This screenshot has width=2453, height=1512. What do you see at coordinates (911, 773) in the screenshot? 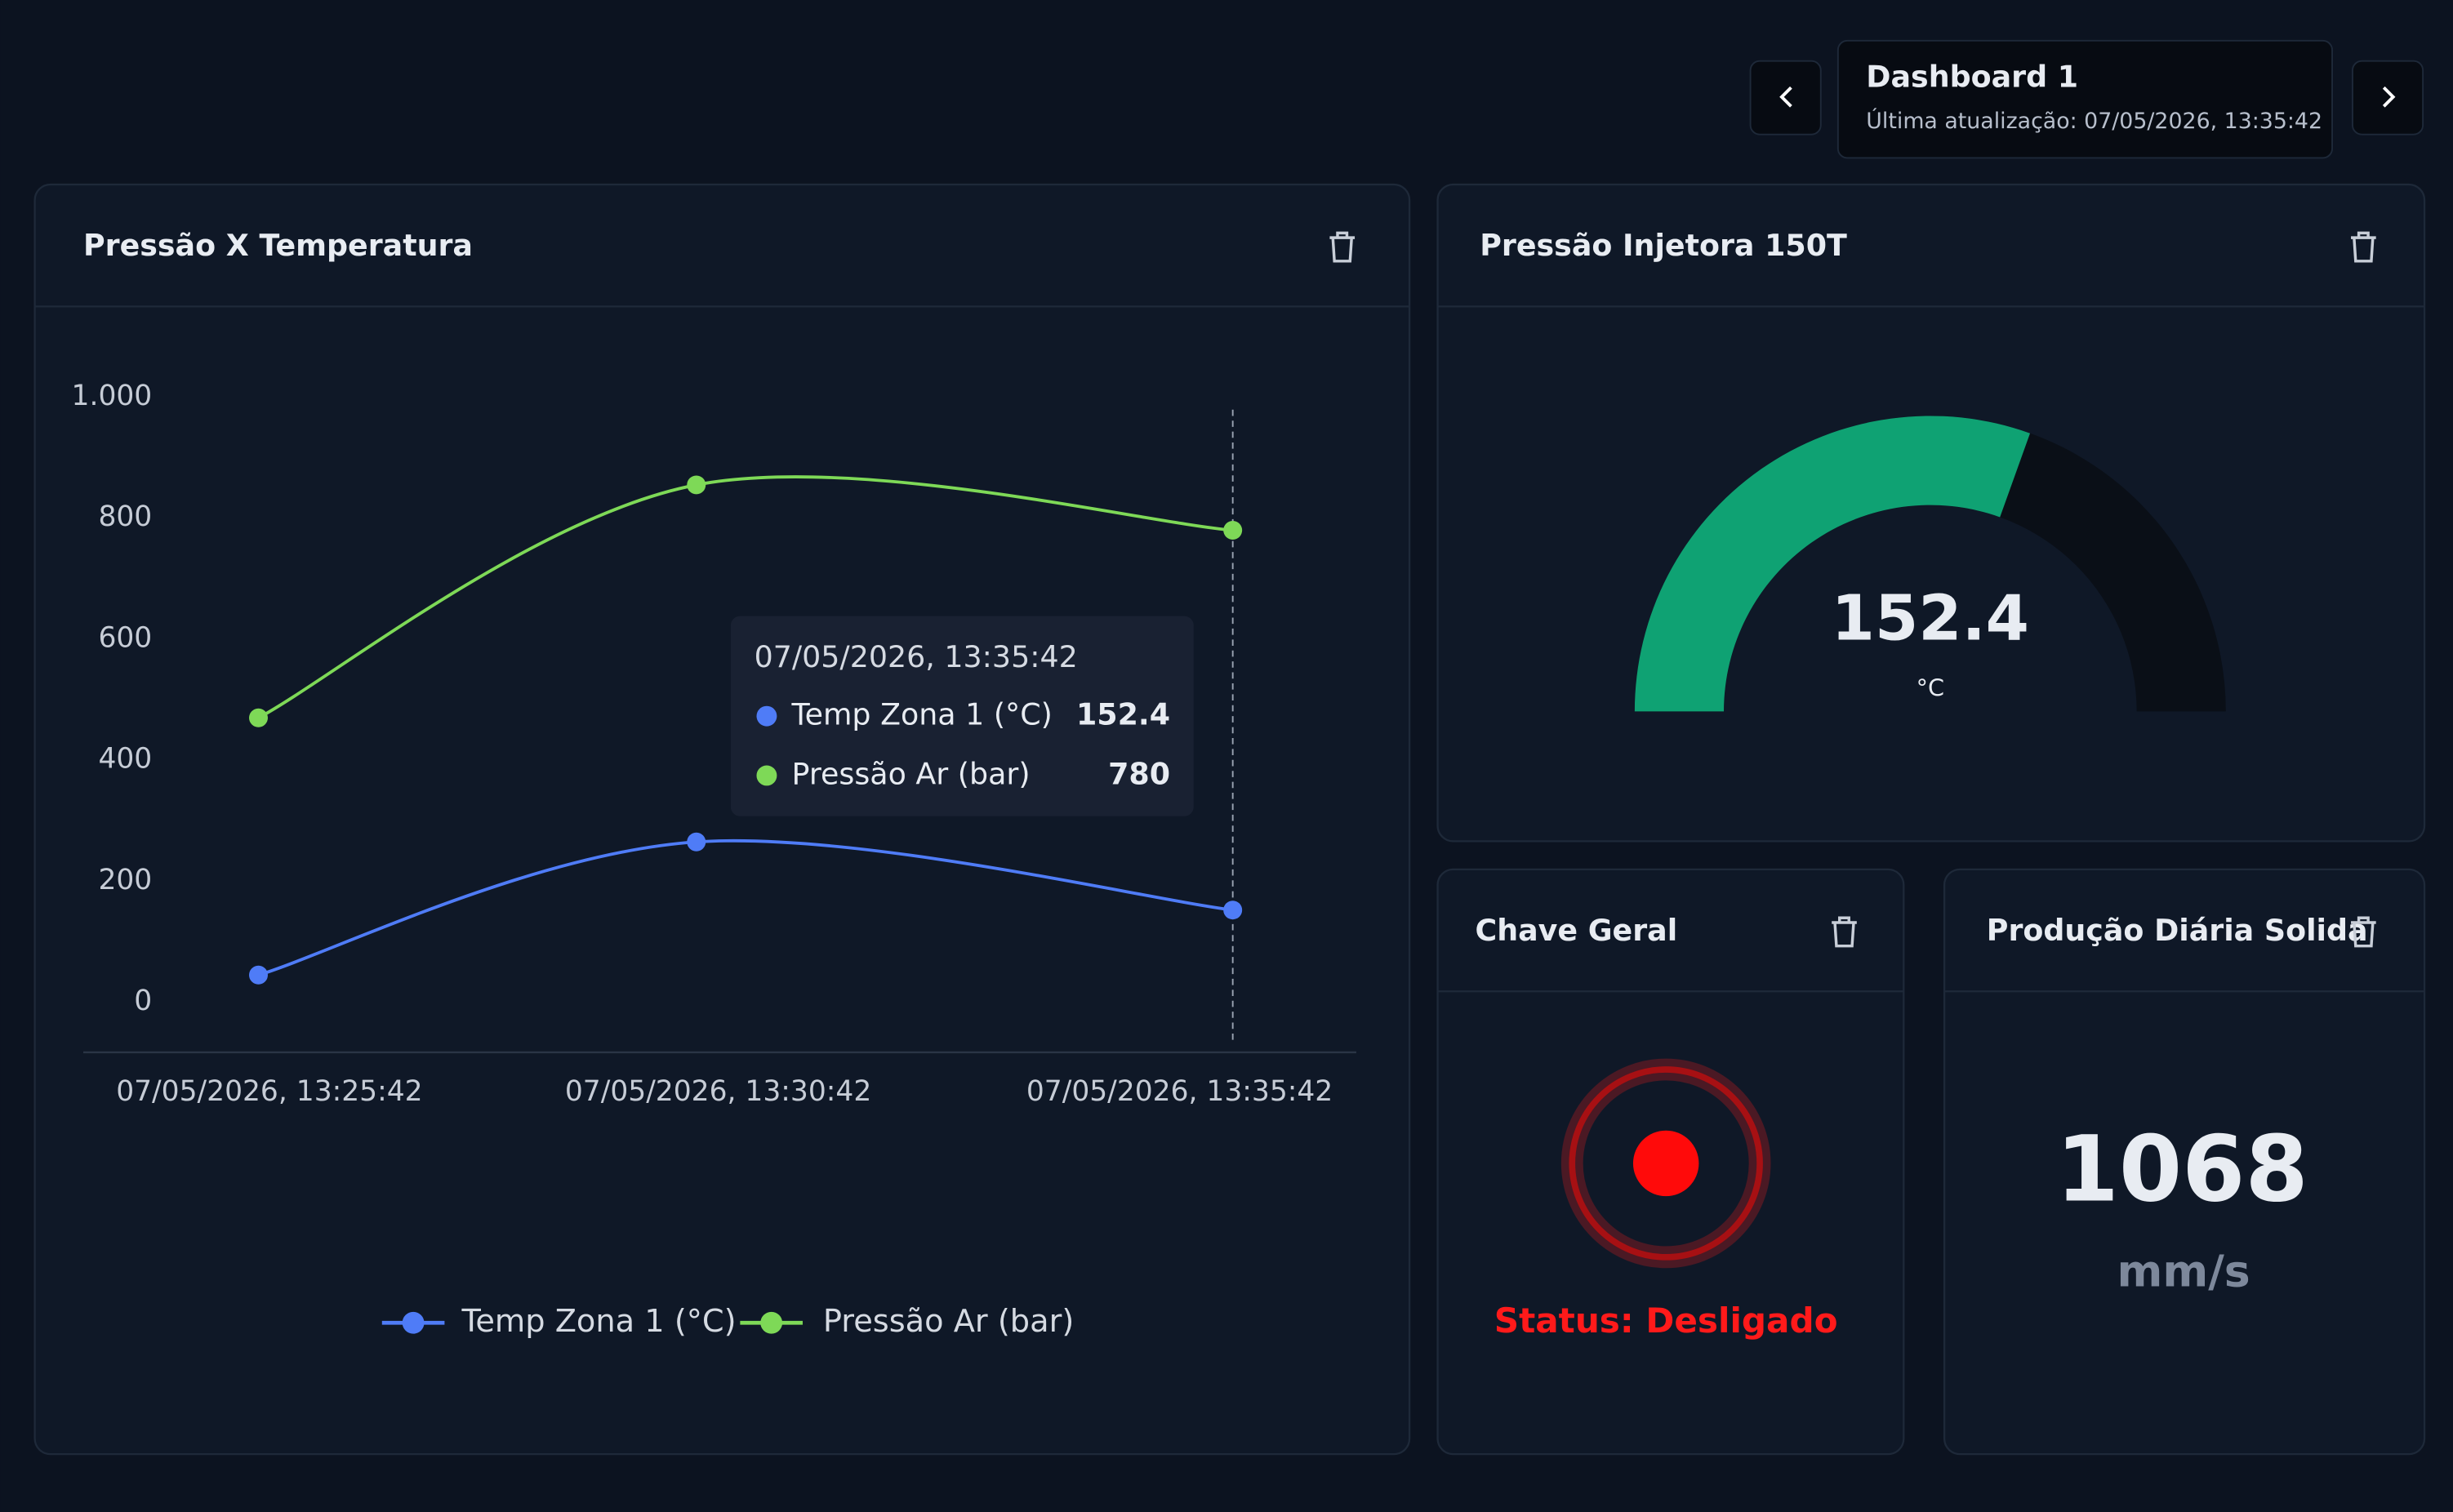
I see `tooltip-series: Pressão Ar (bar)` at bounding box center [911, 773].